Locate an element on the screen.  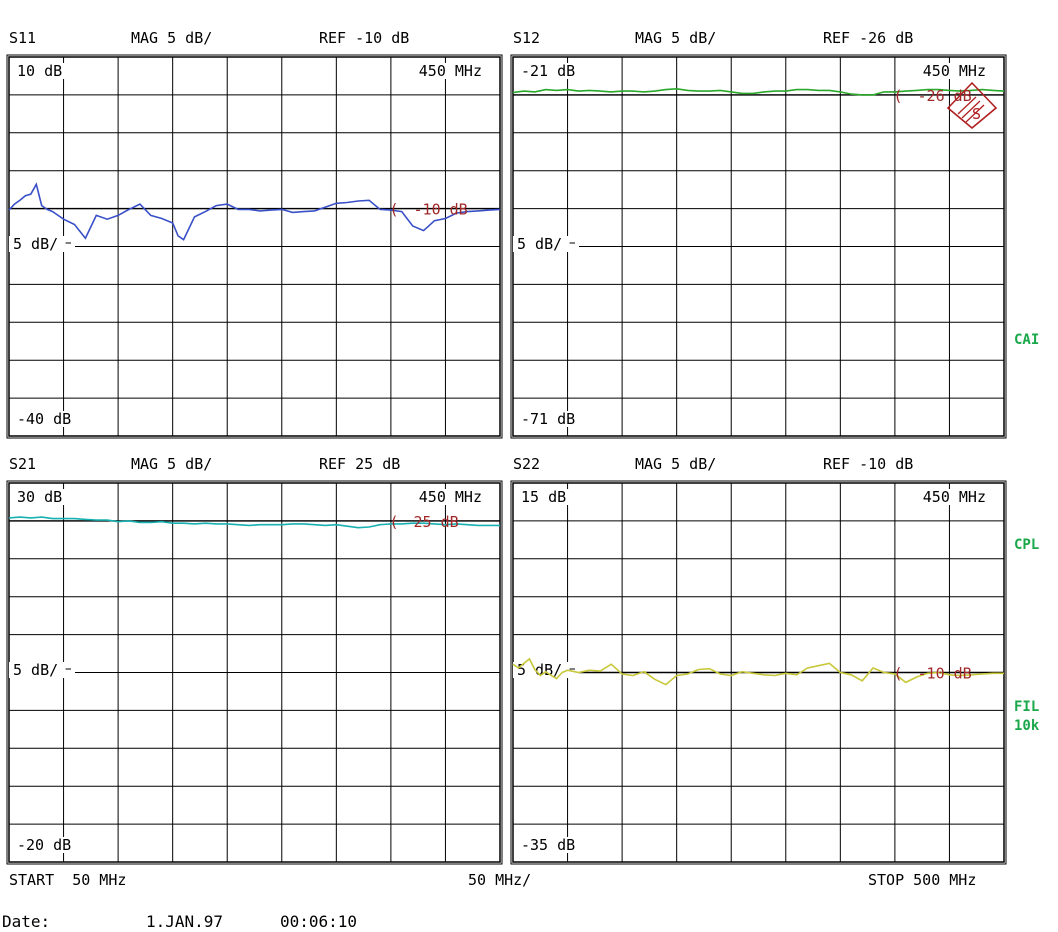
top-scale-label: 15 dB is located at coordinates (543, 497).